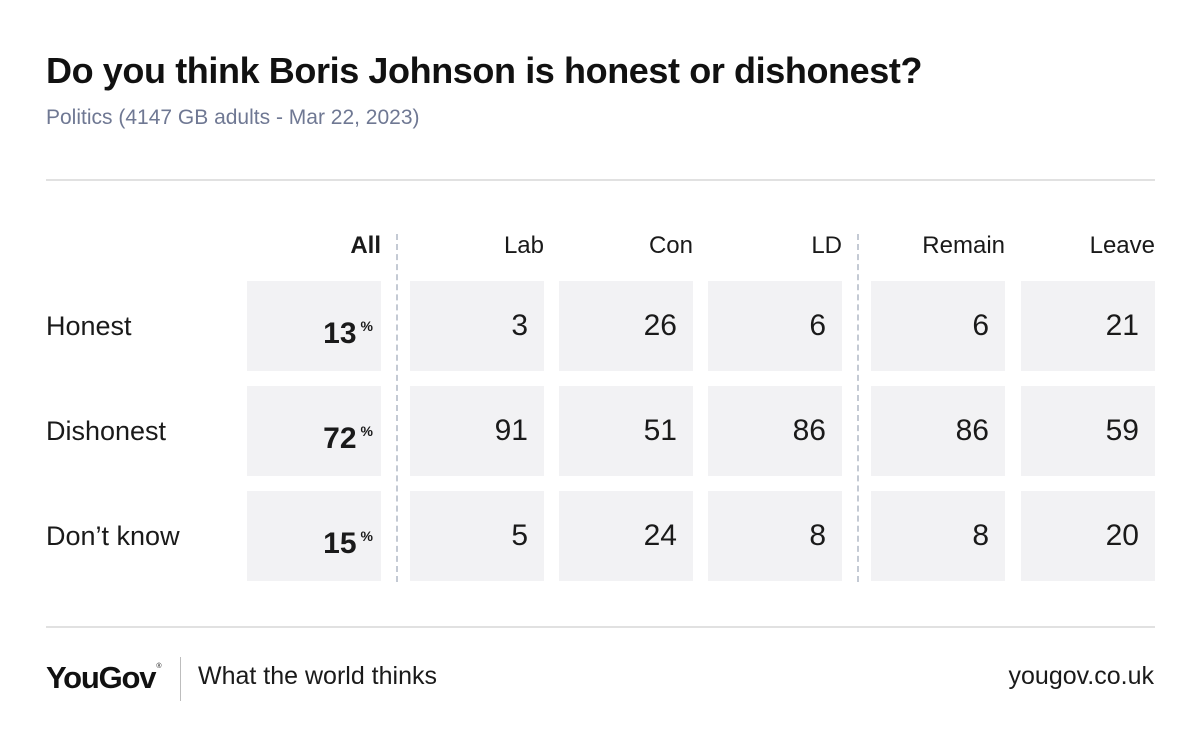 This screenshot has width=1200, height=746. What do you see at coordinates (106, 431) in the screenshot?
I see `row-label-dishonest: Dishonest` at bounding box center [106, 431].